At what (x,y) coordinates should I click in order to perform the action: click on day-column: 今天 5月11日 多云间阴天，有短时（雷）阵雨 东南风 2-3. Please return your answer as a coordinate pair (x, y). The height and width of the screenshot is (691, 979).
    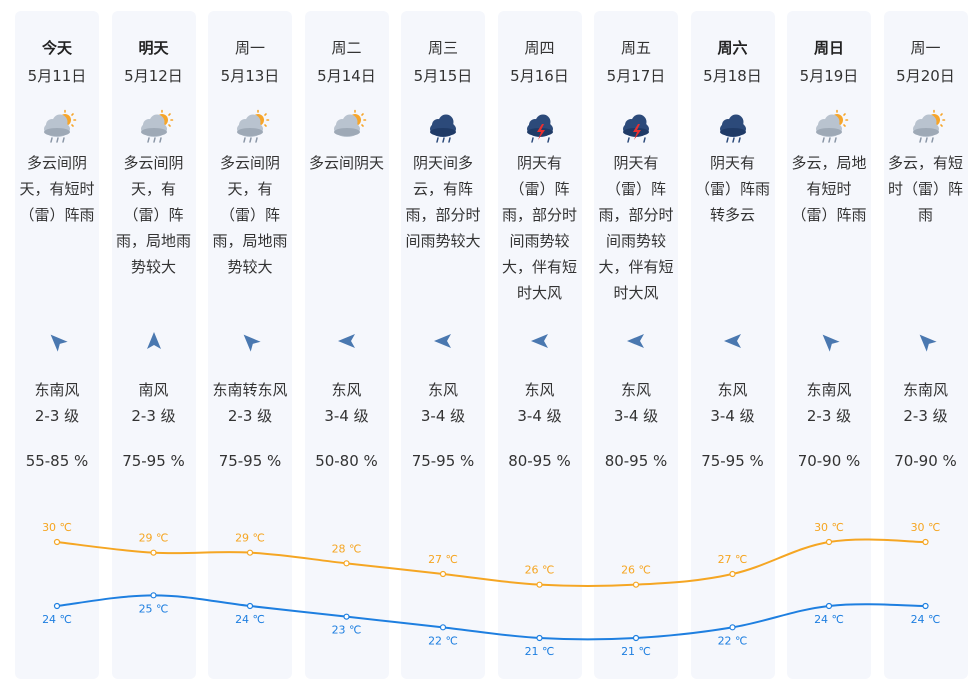
    Looking at the image, I should click on (57, 345).